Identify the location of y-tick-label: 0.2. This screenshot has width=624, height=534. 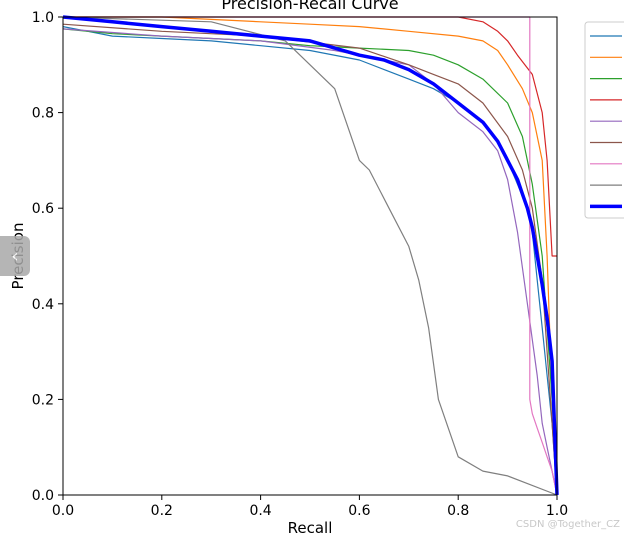
(43, 400).